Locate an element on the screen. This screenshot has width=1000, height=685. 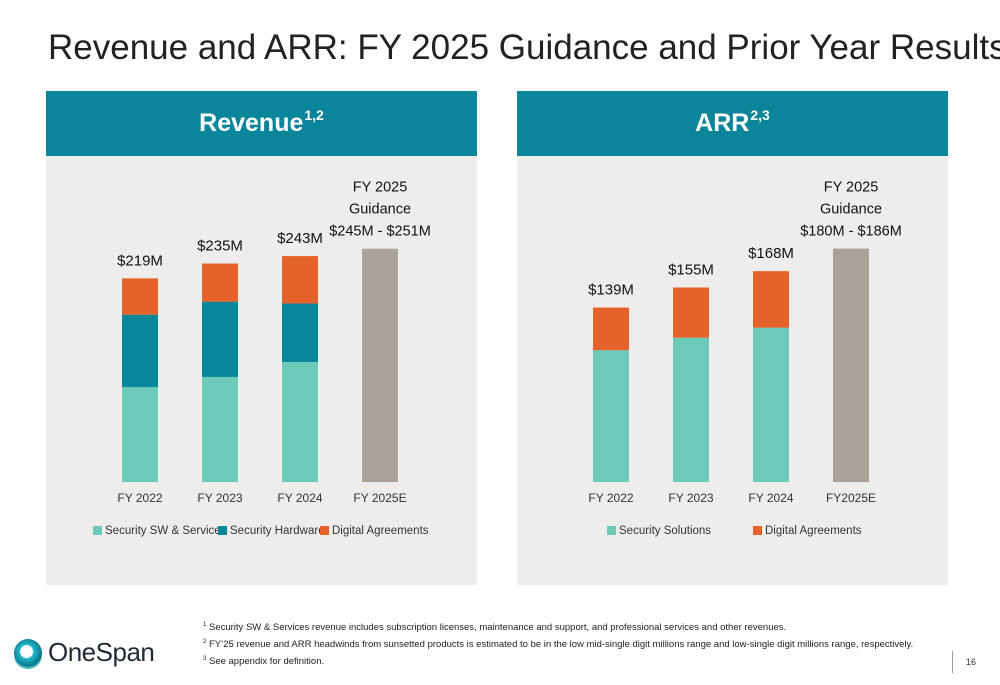
onespan-logo-icon is located at coordinates (28, 652).